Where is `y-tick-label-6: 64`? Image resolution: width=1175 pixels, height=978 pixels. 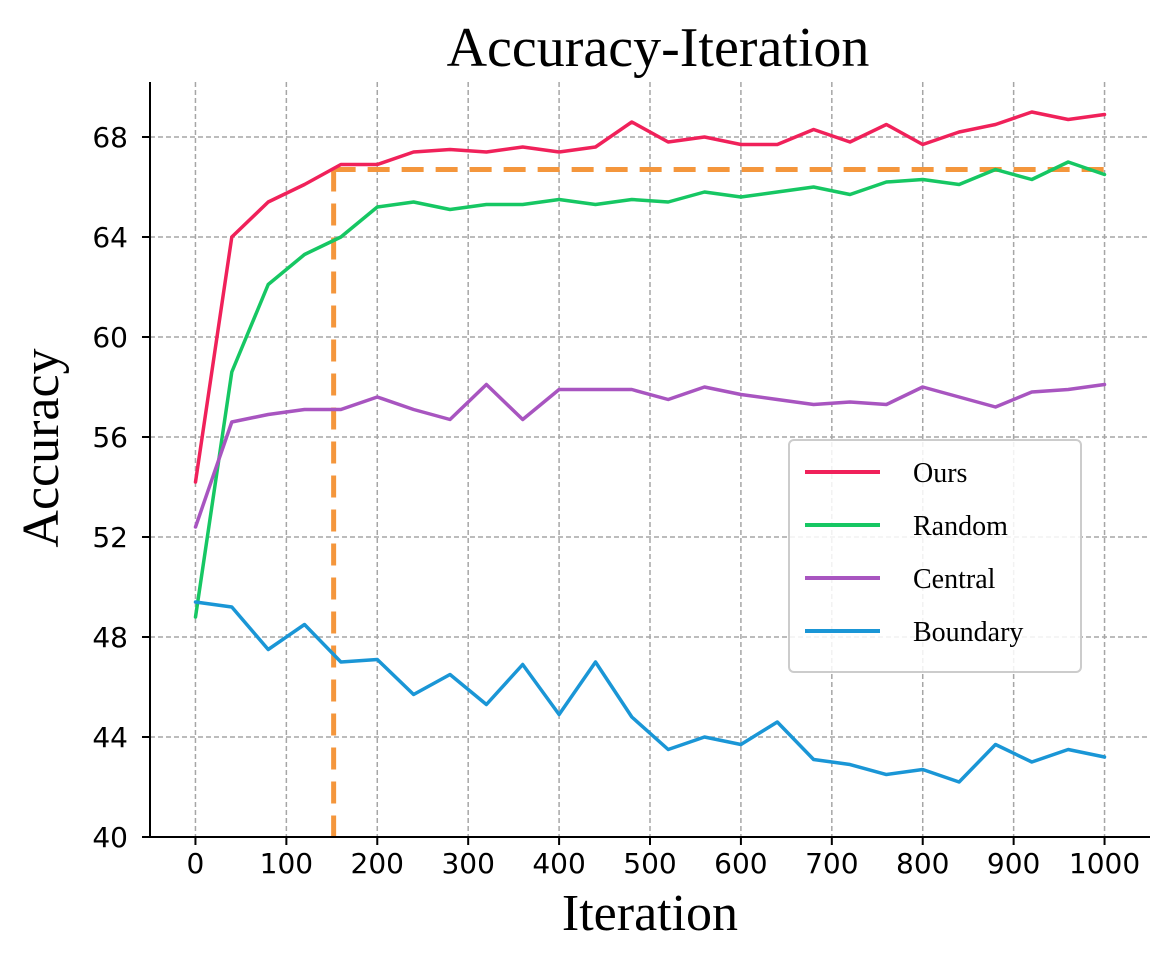 y-tick-label-6: 64 is located at coordinates (110, 237).